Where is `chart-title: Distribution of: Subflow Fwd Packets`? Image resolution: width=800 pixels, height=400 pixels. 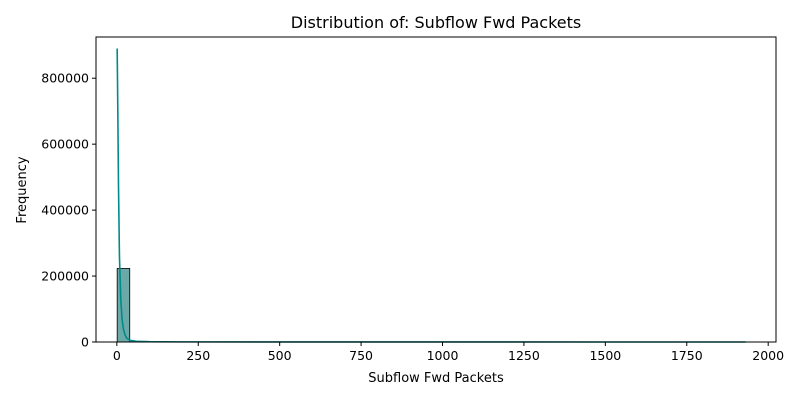 chart-title: Distribution of: Subflow Fwd Packets is located at coordinates (436, 22).